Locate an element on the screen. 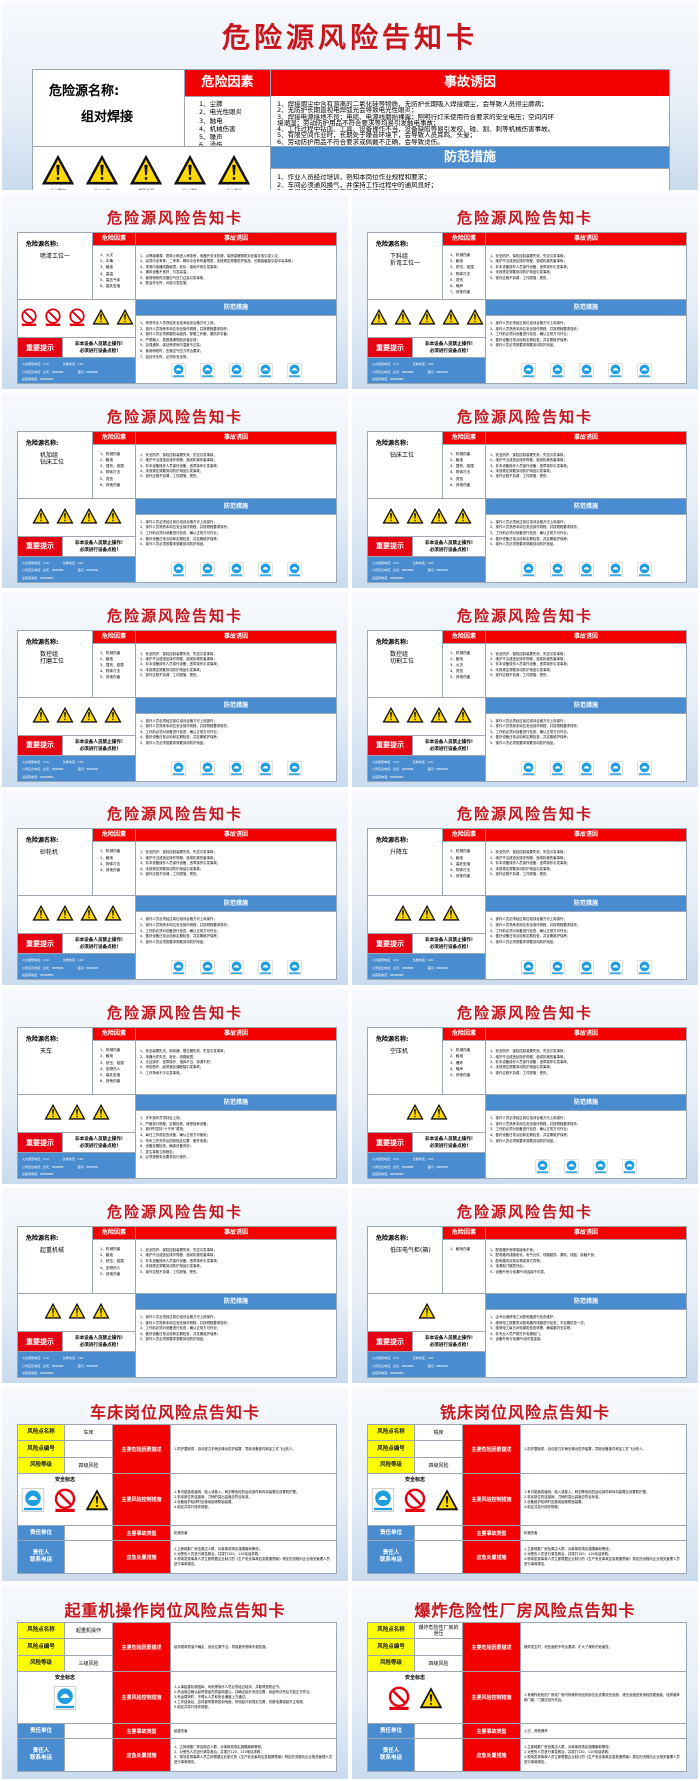 This screenshot has width=700, height=1781. factor-item: 6、其他伤害 is located at coordinates (460, 484).